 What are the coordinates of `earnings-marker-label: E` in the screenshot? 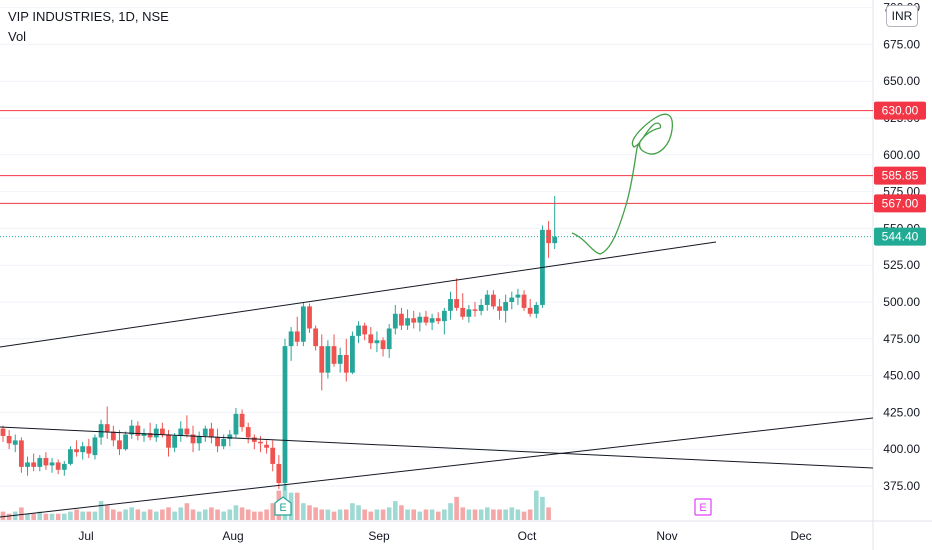 It's located at (702, 508).